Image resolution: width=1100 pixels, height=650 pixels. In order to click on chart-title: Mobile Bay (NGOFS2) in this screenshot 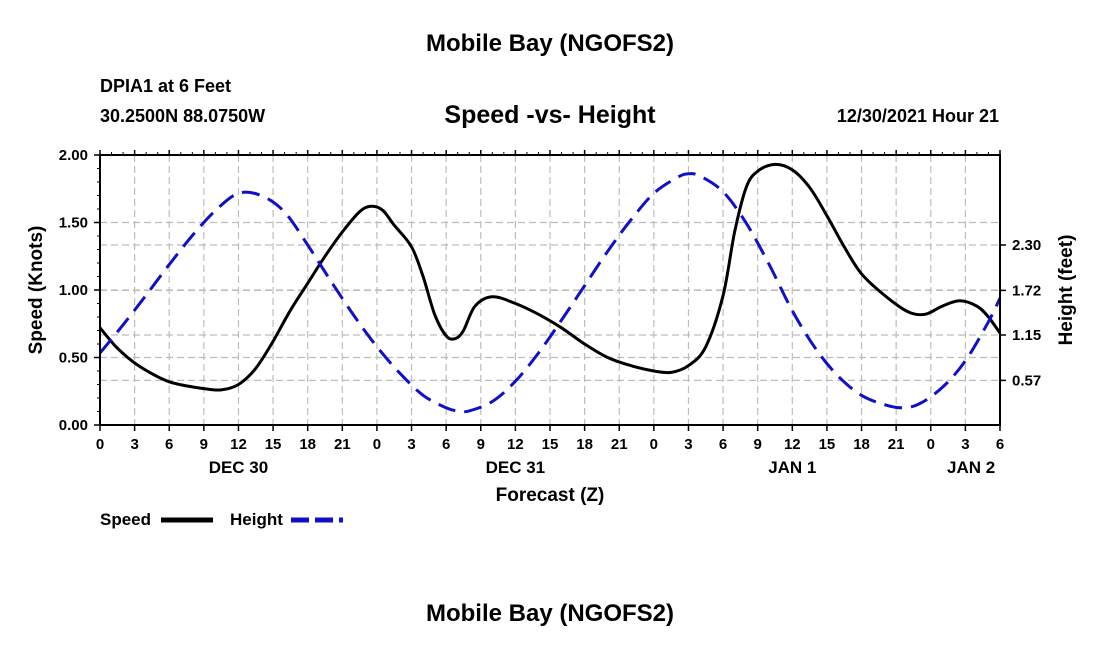, I will do `click(550, 43)`.